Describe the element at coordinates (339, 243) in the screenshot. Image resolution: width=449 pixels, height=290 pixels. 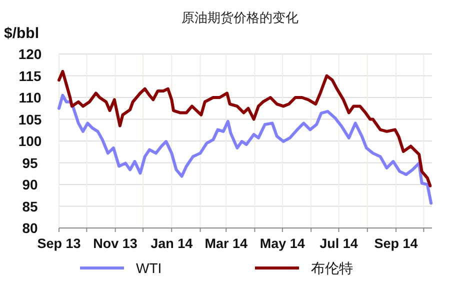
I see `x-tick-label: Jul 14` at that location.